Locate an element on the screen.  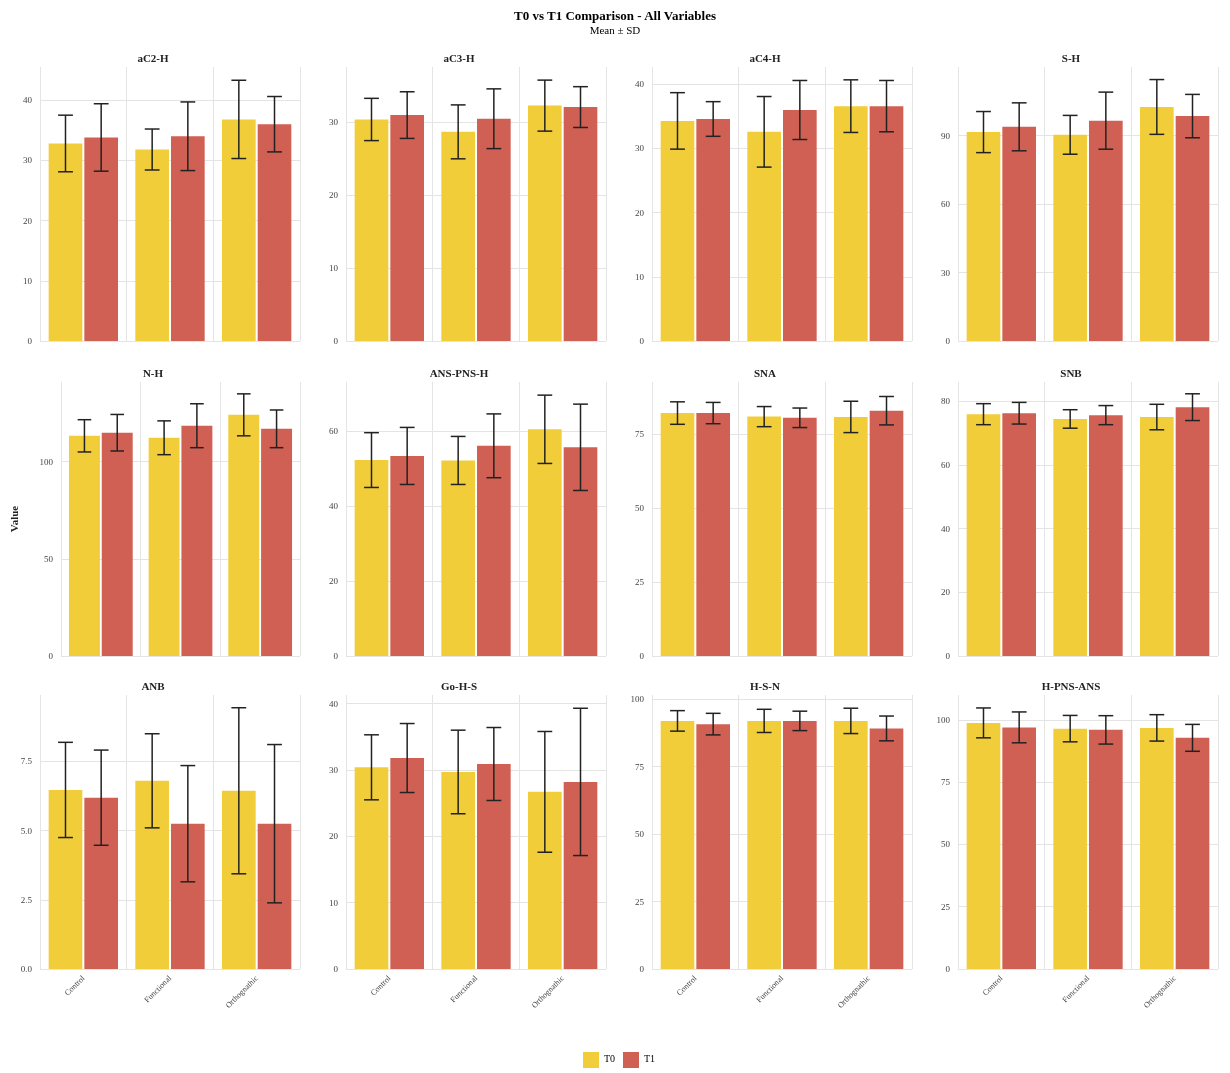
chart-title: S-H is located at coordinates (1071, 57).